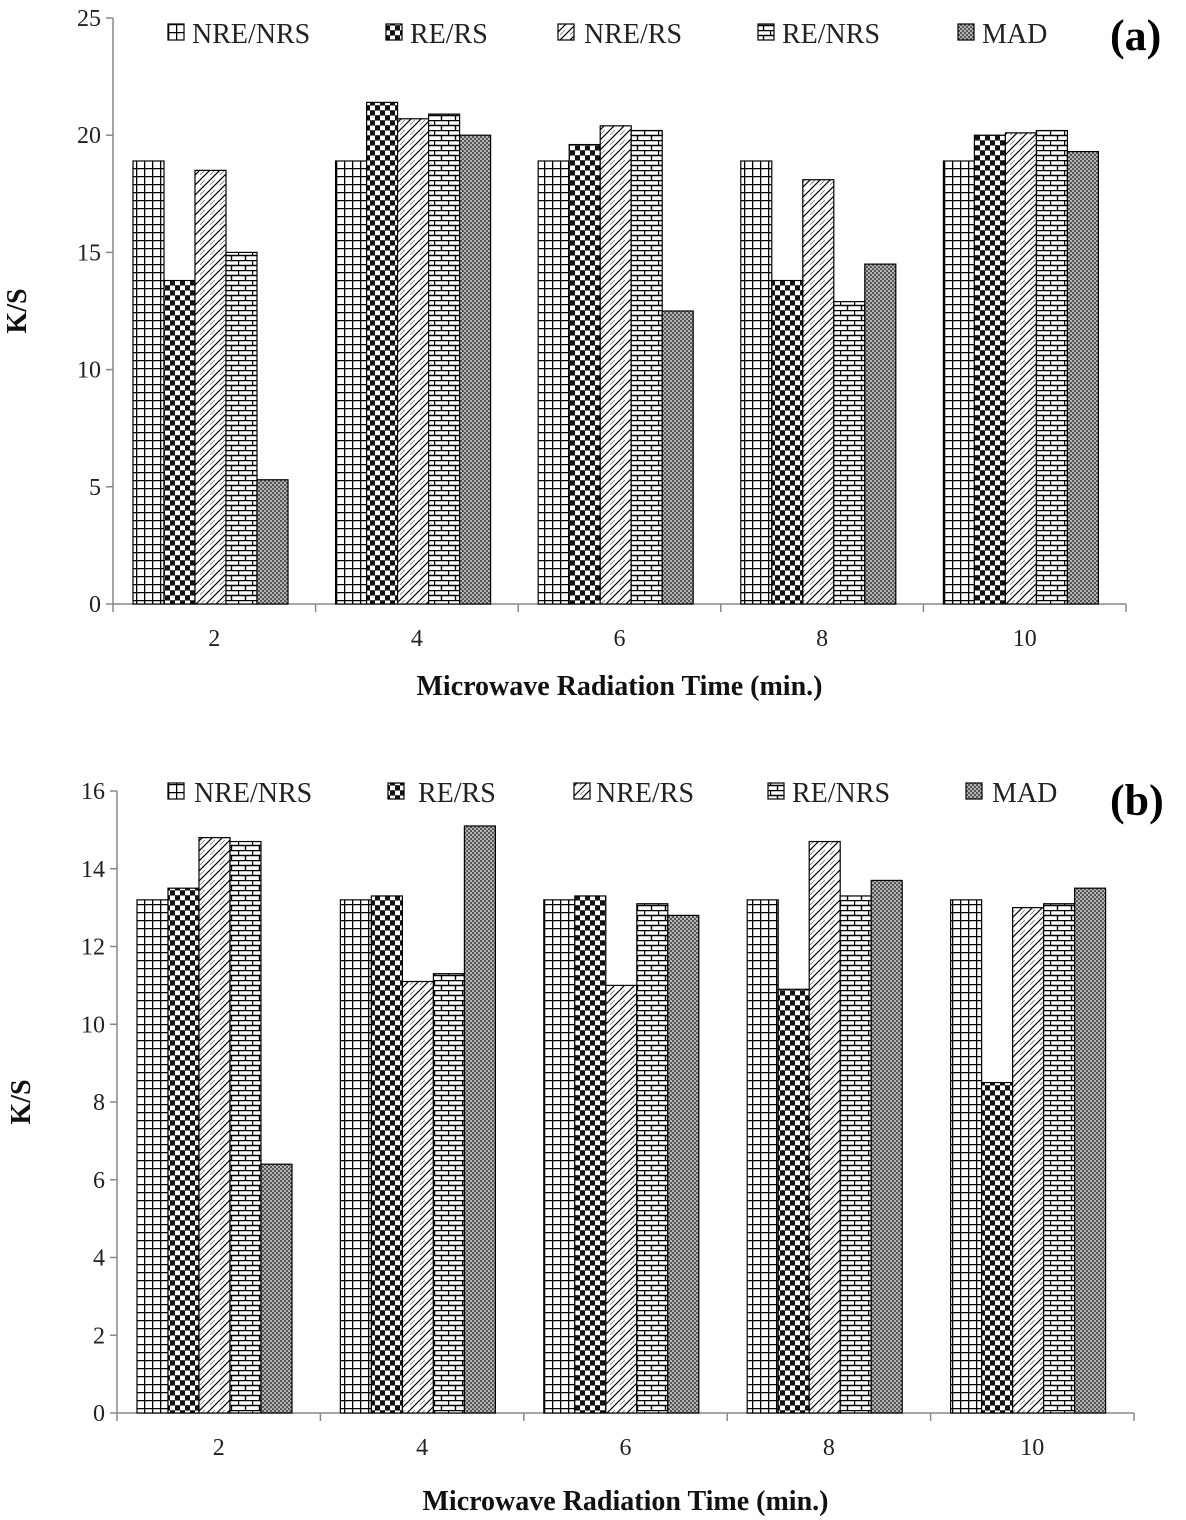  I want to click on y-tick-label: 4, so click(99, 1259).